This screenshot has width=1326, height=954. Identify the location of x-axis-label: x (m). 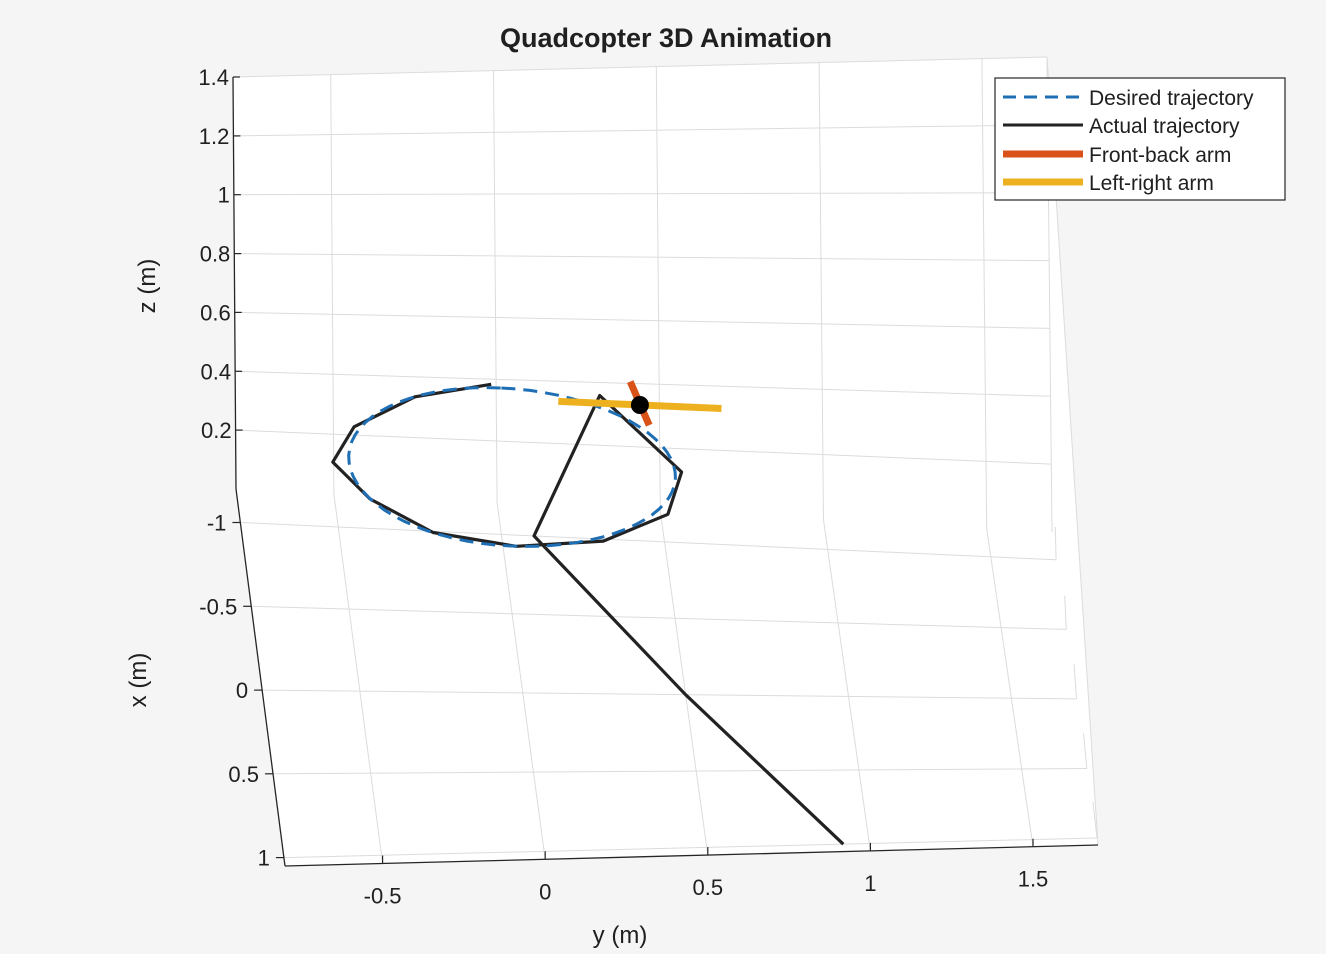
(138, 680).